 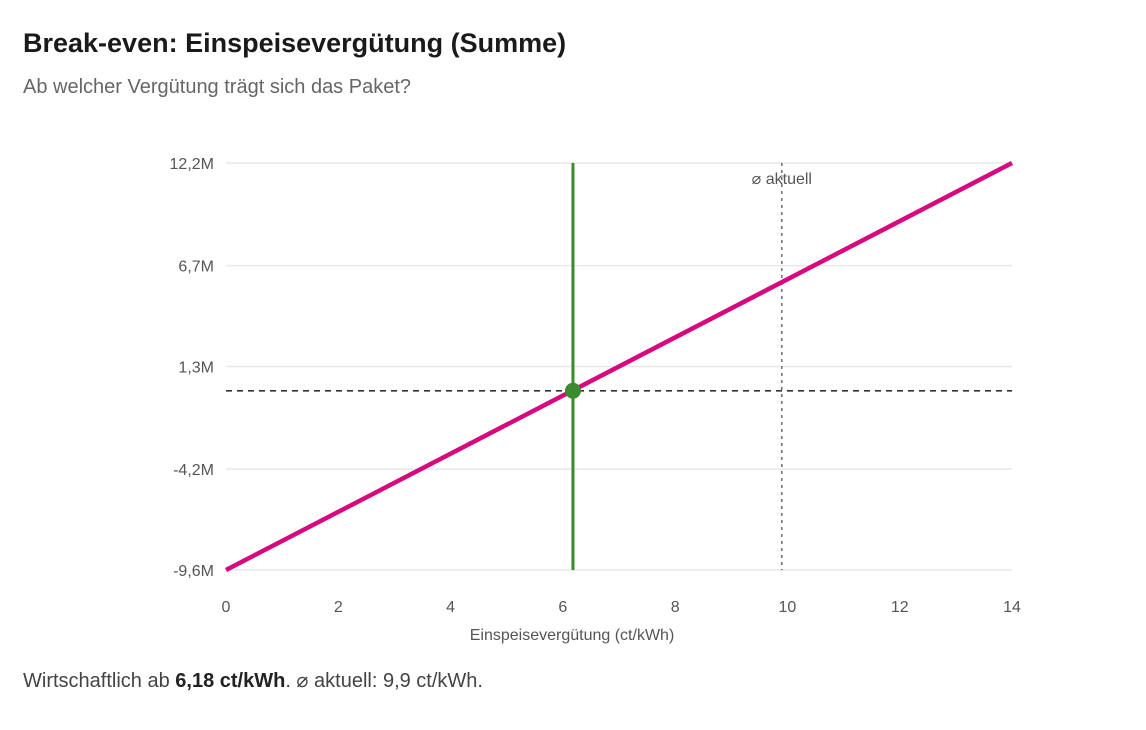 I want to click on y-tick-label: -4,2M, so click(x=193, y=470).